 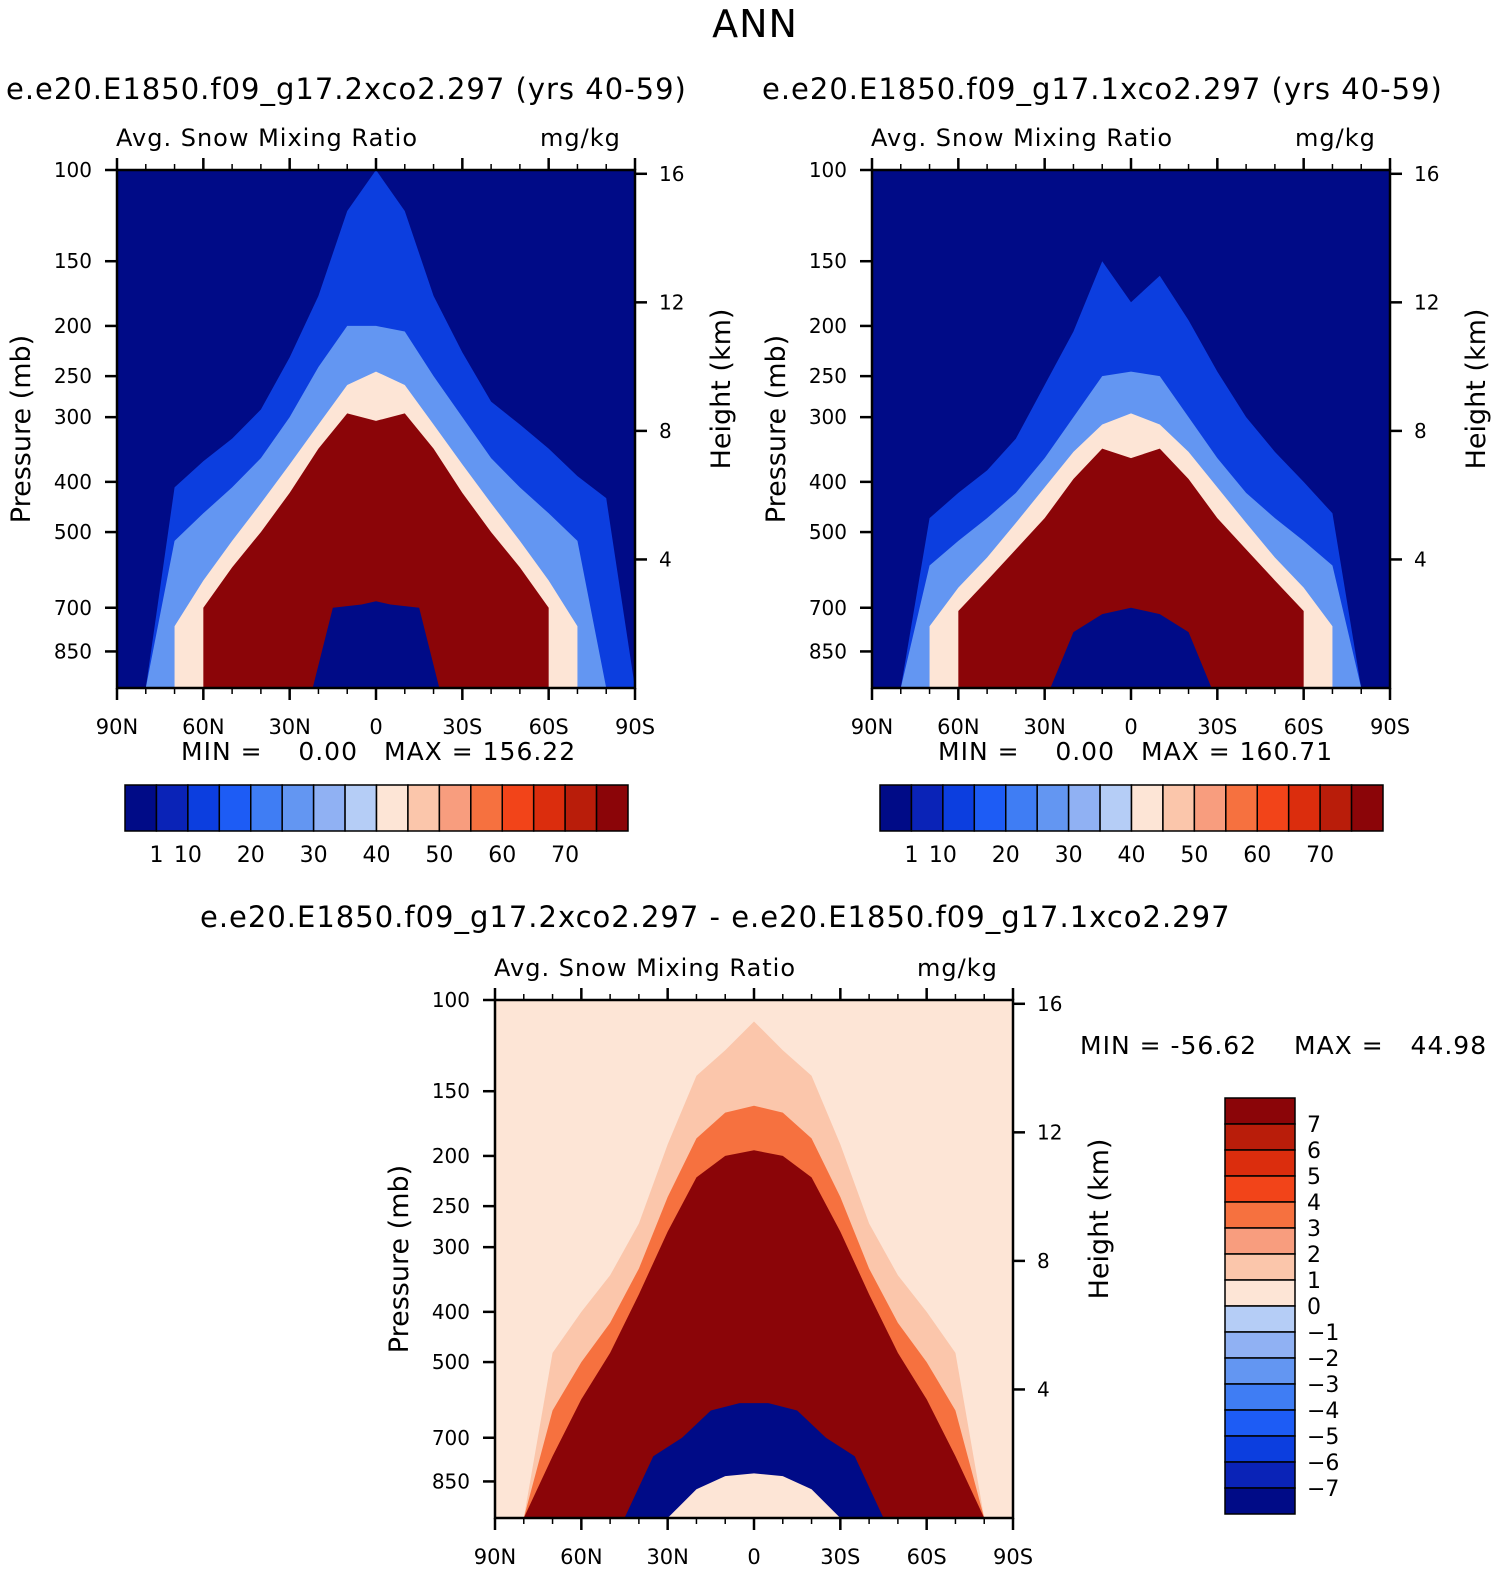 What do you see at coordinates (289, 727) in the screenshot?
I see `x-tick-label: 30N` at bounding box center [289, 727].